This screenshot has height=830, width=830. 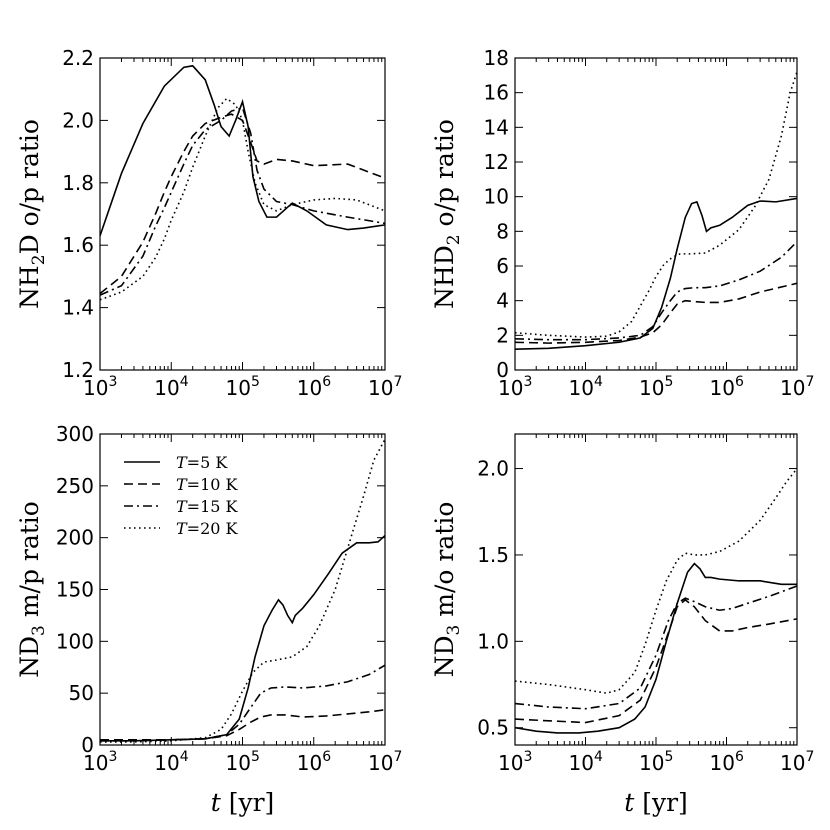 I want to click on y-tick-label: 18, so click(x=496, y=58).